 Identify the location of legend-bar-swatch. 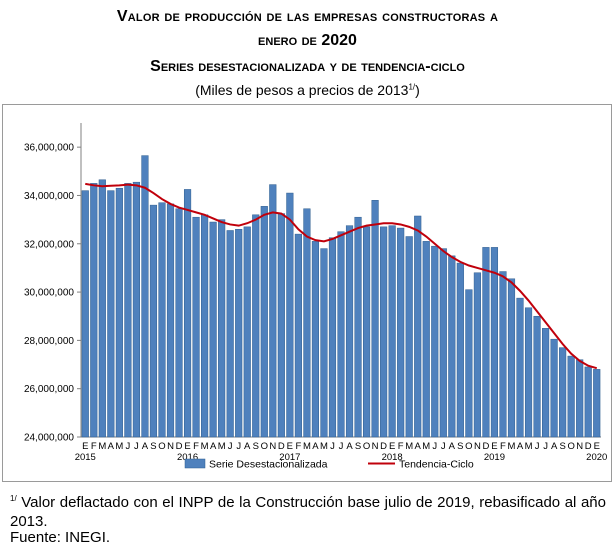
(195, 463).